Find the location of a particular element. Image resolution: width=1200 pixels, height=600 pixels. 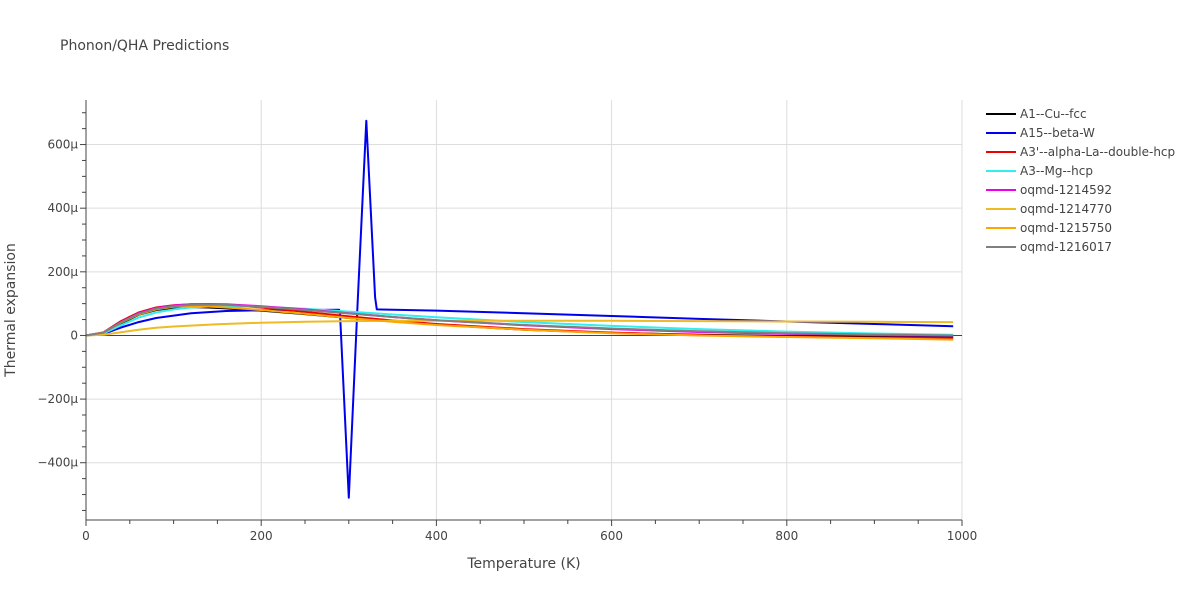

x-tick-label: 800 is located at coordinates (786, 536).